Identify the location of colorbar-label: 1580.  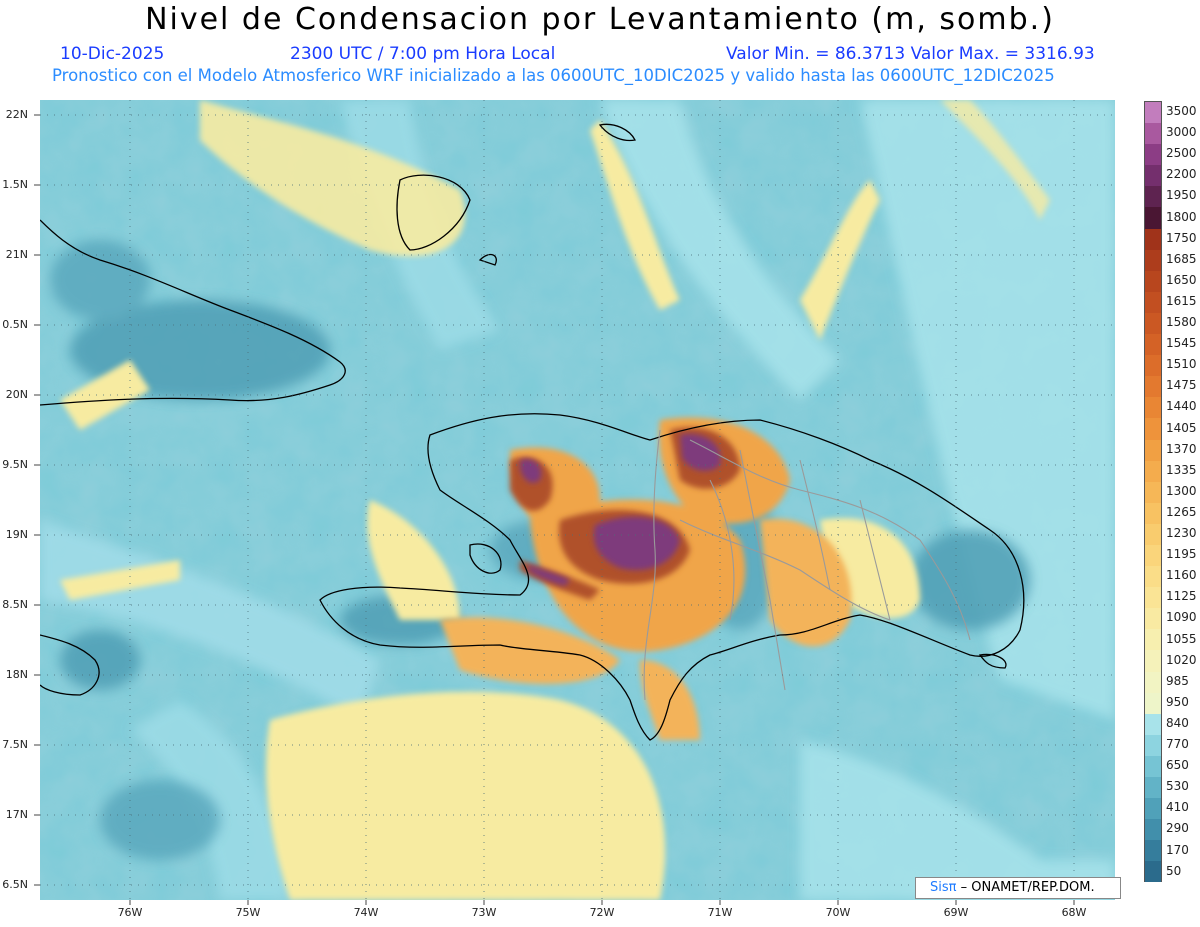
(1181, 322).